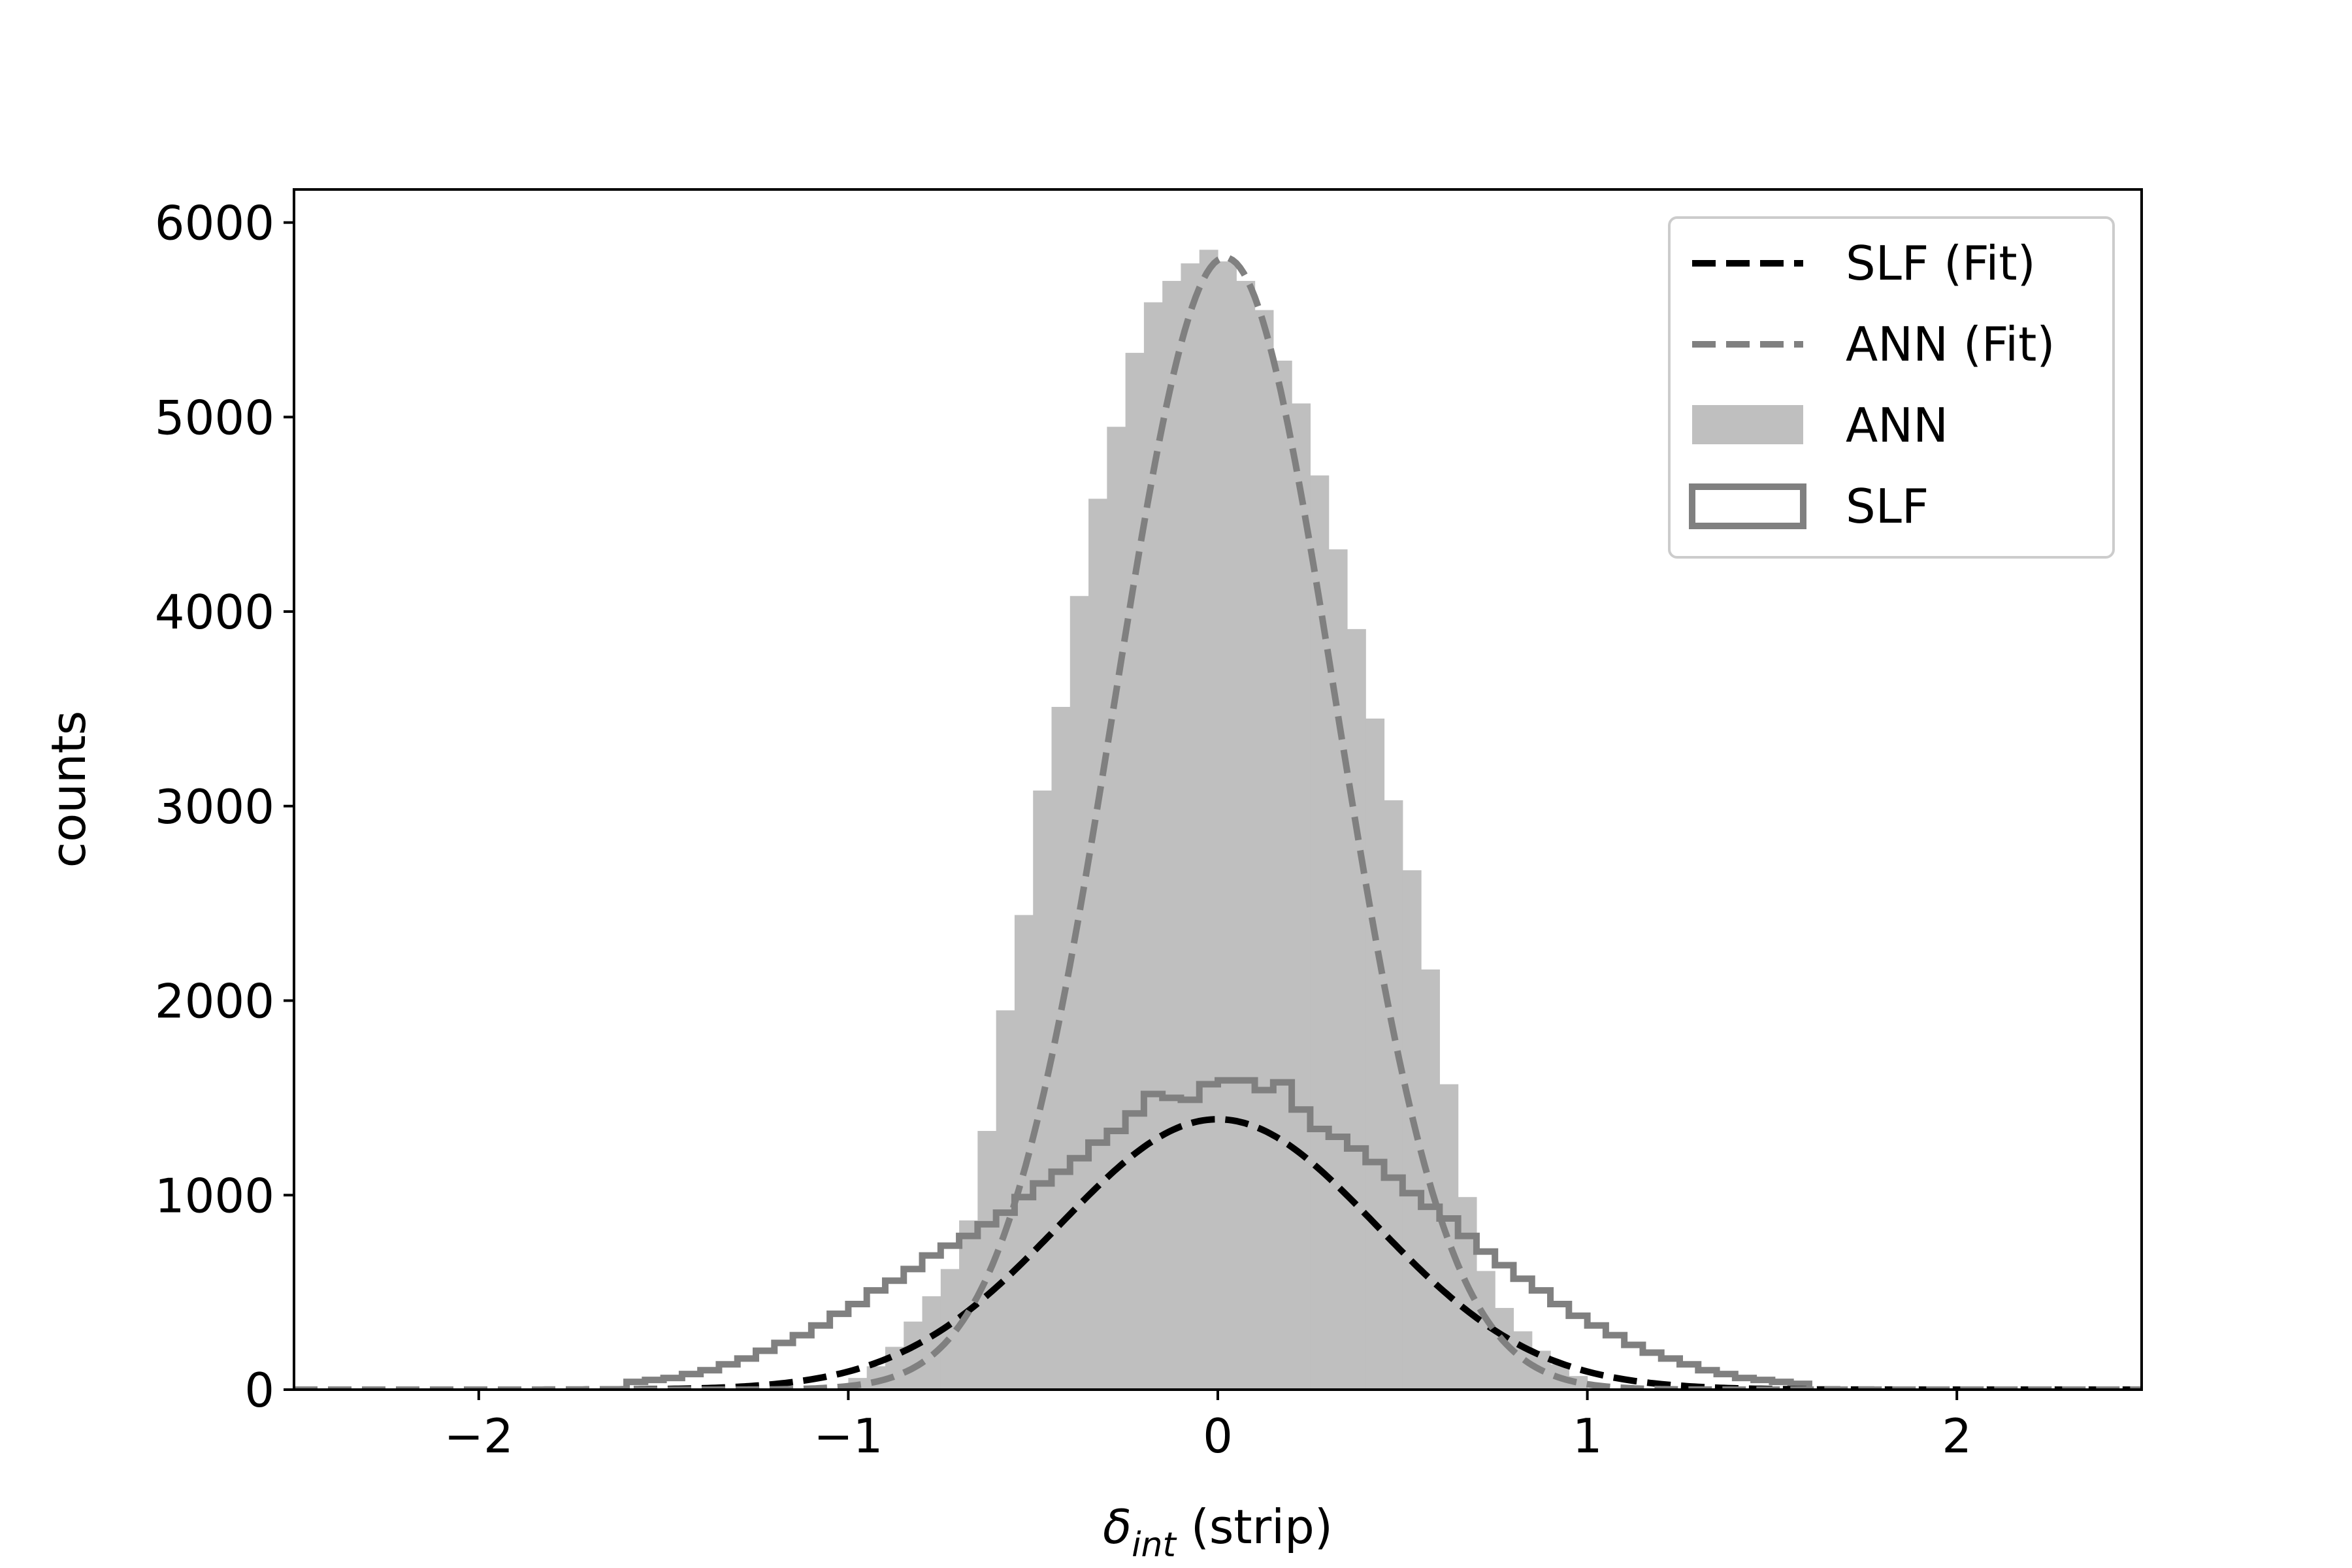 This screenshot has height=1568, width=2352. I want to click on slf-histogram, so click(1217, 1233).